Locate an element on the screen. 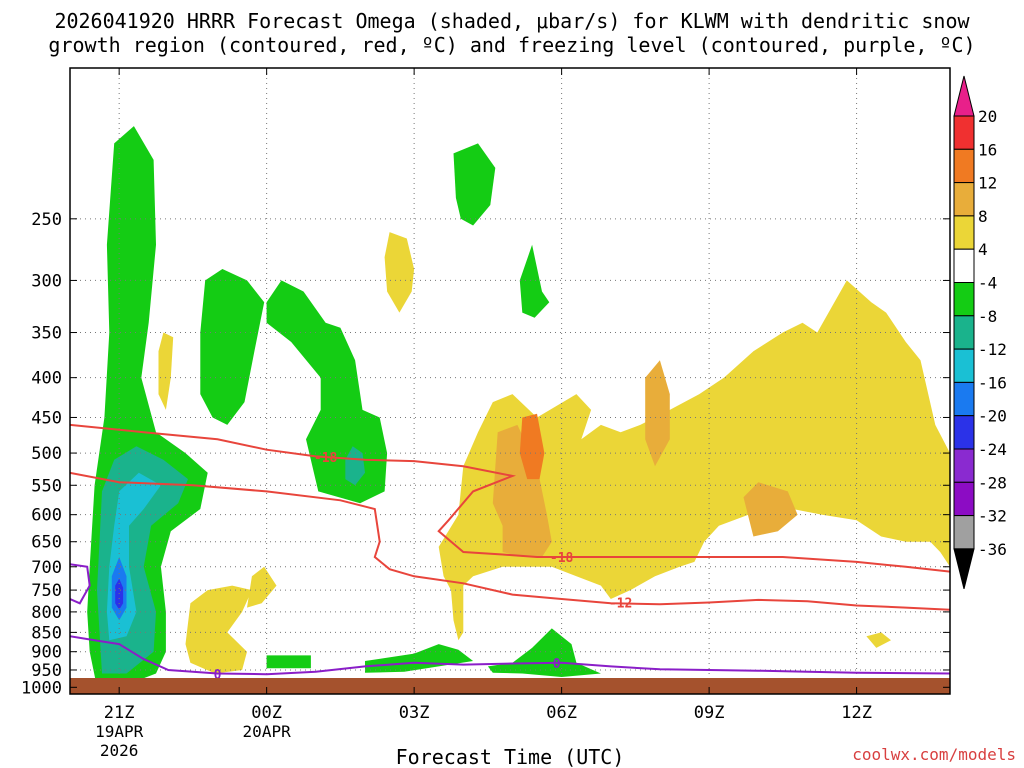  colorbar-label-4: 4 is located at coordinates (983, 249).